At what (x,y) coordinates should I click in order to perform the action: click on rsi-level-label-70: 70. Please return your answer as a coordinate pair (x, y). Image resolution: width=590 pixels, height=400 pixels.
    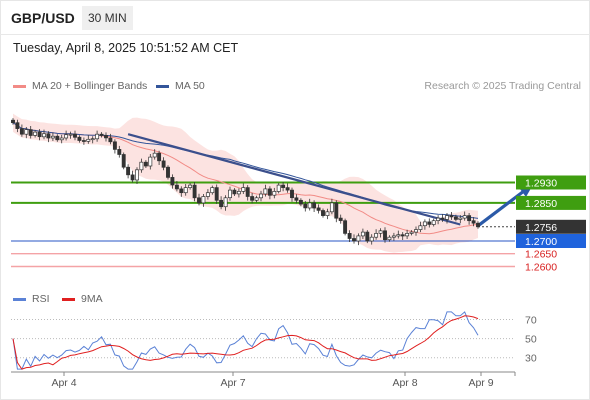
    Looking at the image, I should click on (531, 321).